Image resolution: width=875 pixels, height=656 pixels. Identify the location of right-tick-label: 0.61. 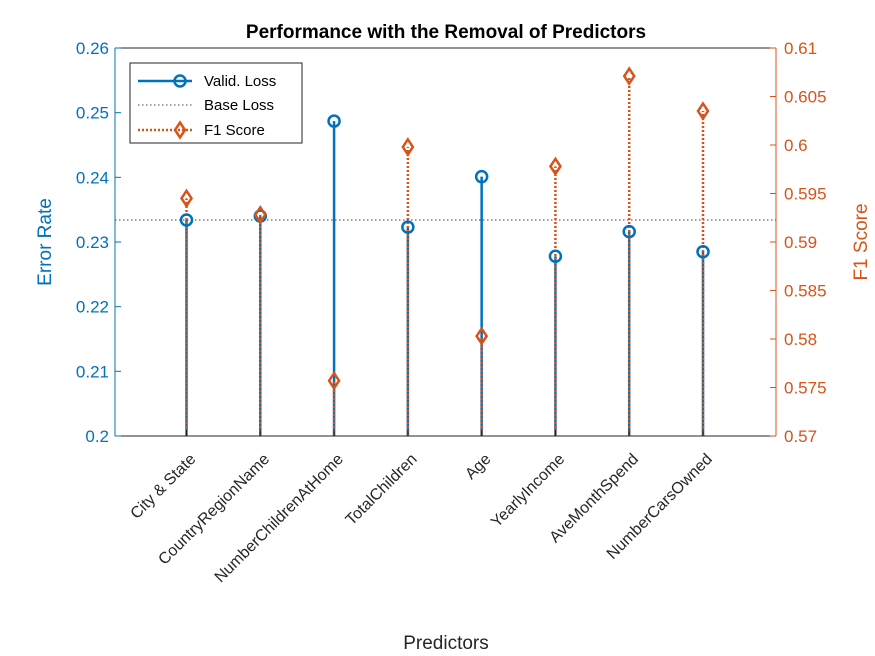
(800, 48).